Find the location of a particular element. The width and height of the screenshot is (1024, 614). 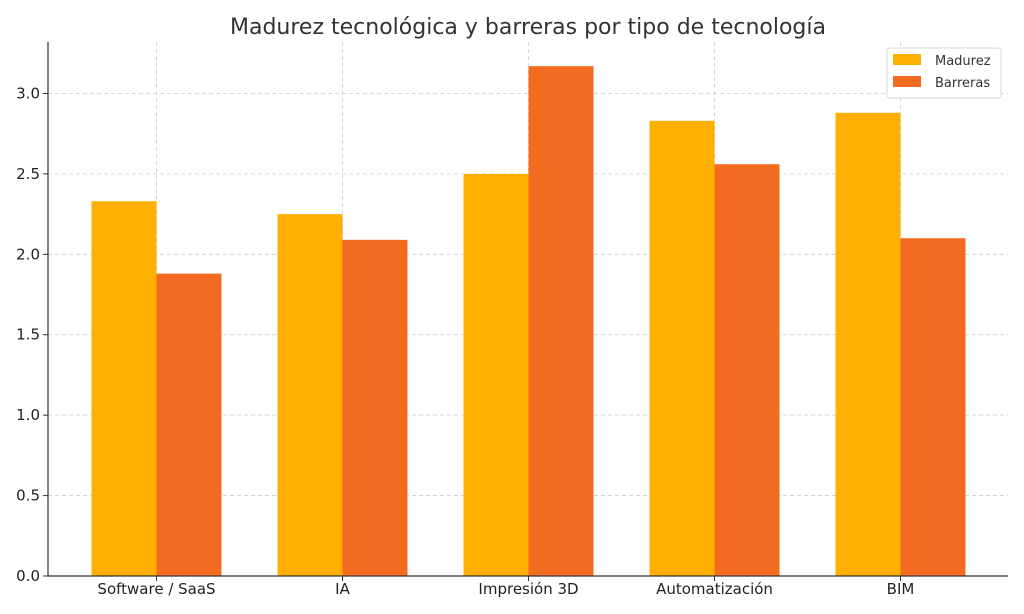

legend-label-barreras: Barreras is located at coordinates (962, 83).